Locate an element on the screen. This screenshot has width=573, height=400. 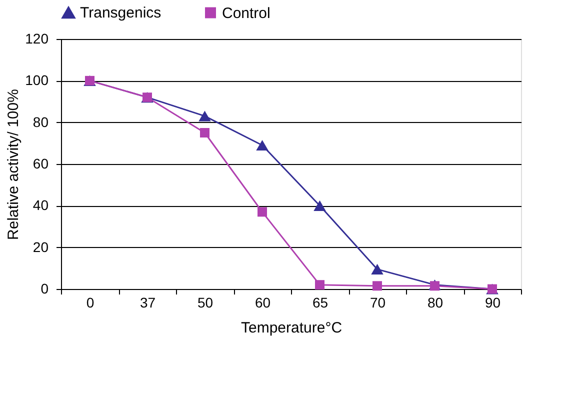
x-tick-label: 80 is located at coordinates (435, 302).